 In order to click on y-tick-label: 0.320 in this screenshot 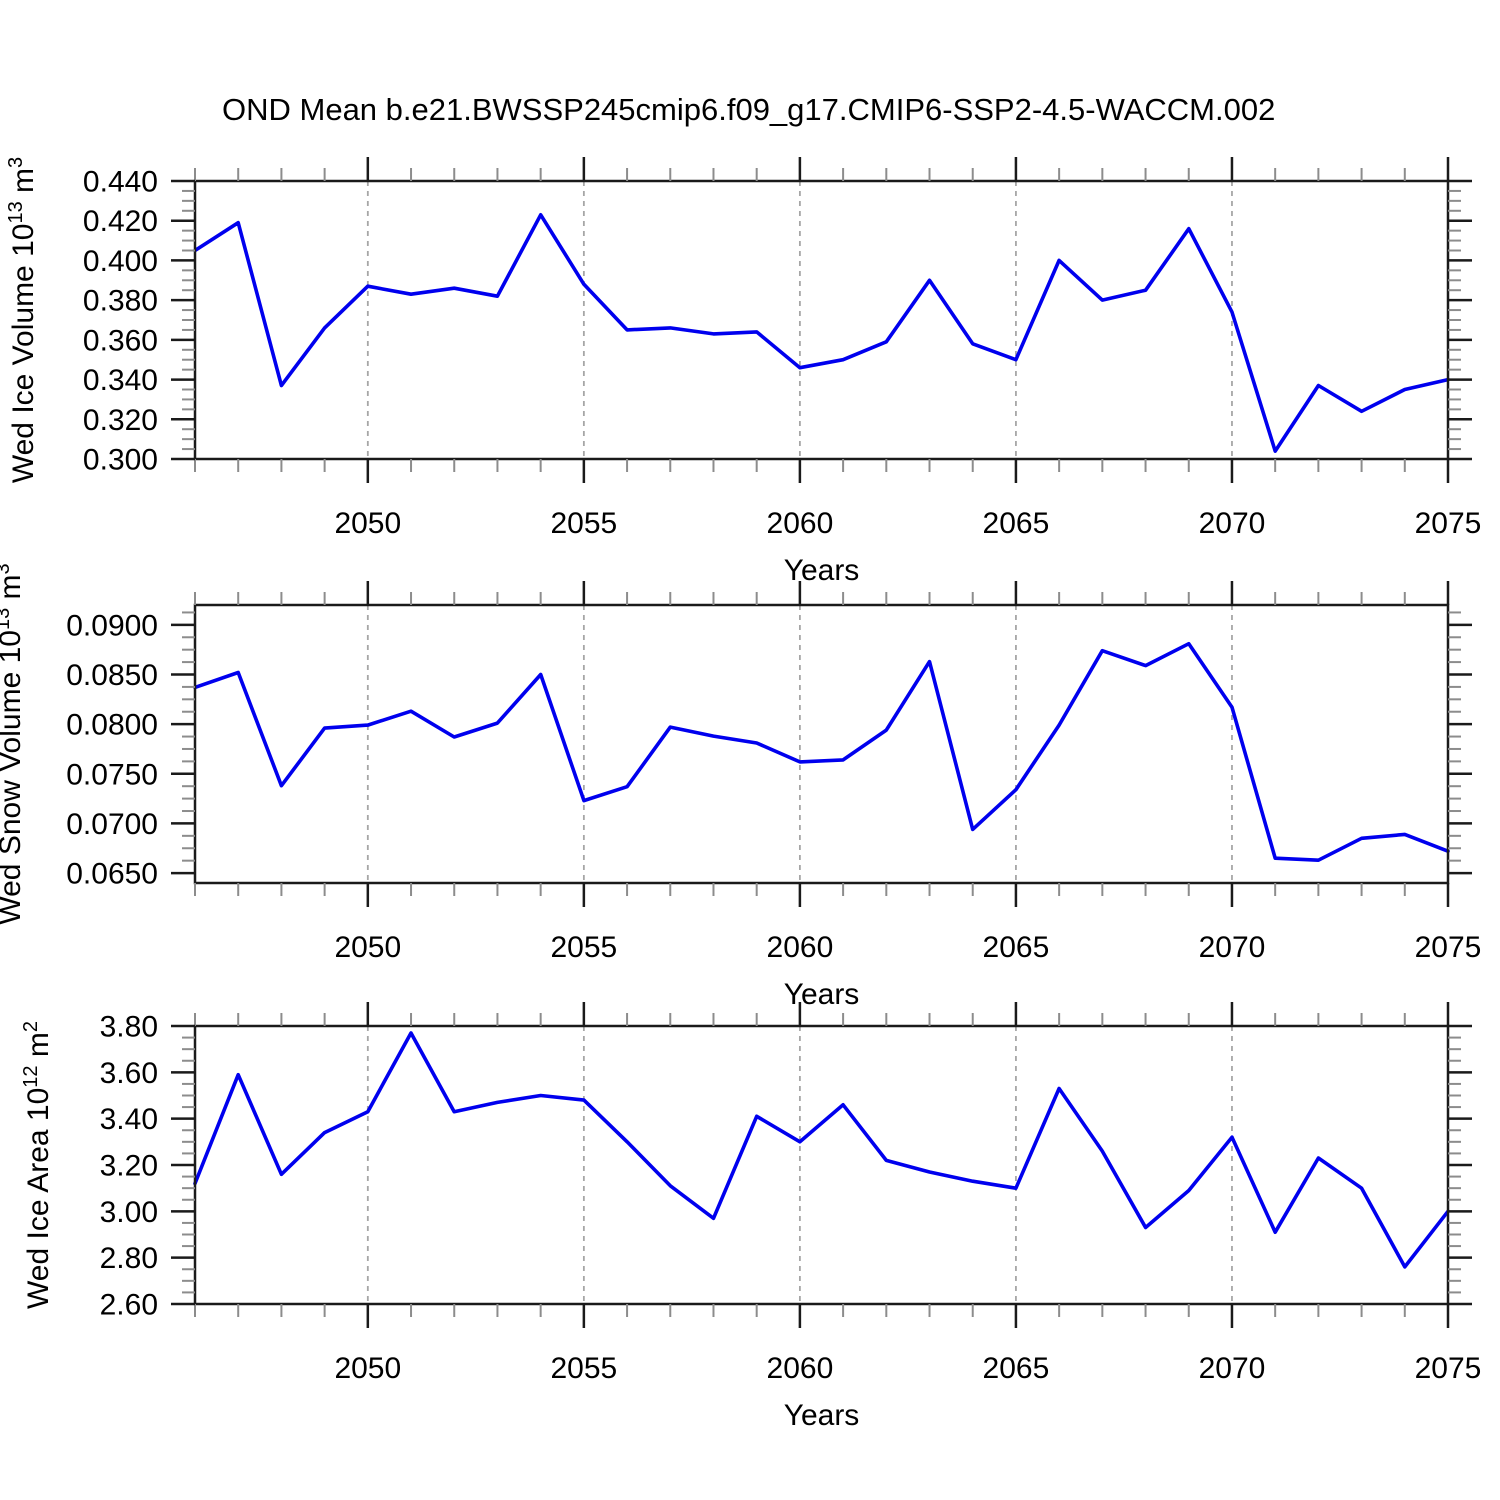, I will do `click(120, 420)`.